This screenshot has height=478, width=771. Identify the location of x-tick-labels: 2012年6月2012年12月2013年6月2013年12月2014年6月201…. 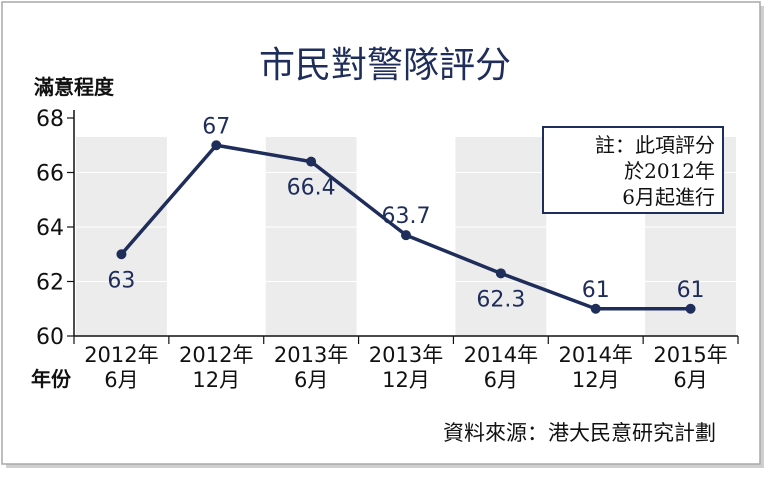
(406, 367).